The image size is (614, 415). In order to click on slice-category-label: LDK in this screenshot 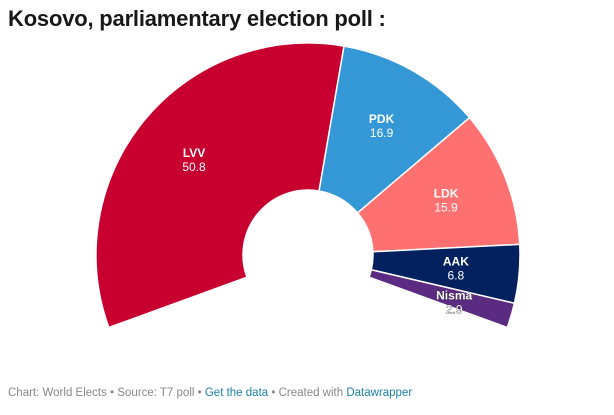, I will do `click(446, 193)`.